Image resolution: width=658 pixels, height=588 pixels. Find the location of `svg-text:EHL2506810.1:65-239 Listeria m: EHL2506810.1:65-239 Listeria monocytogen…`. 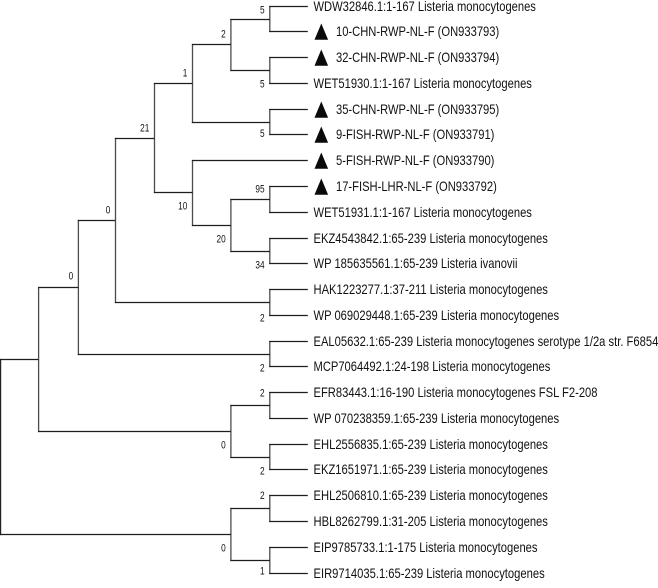

svg-text:EHL2506810.1:65-239 Listeria m: EHL2506810.1:65-239 Listeria monocytogen… is located at coordinates (431, 495).